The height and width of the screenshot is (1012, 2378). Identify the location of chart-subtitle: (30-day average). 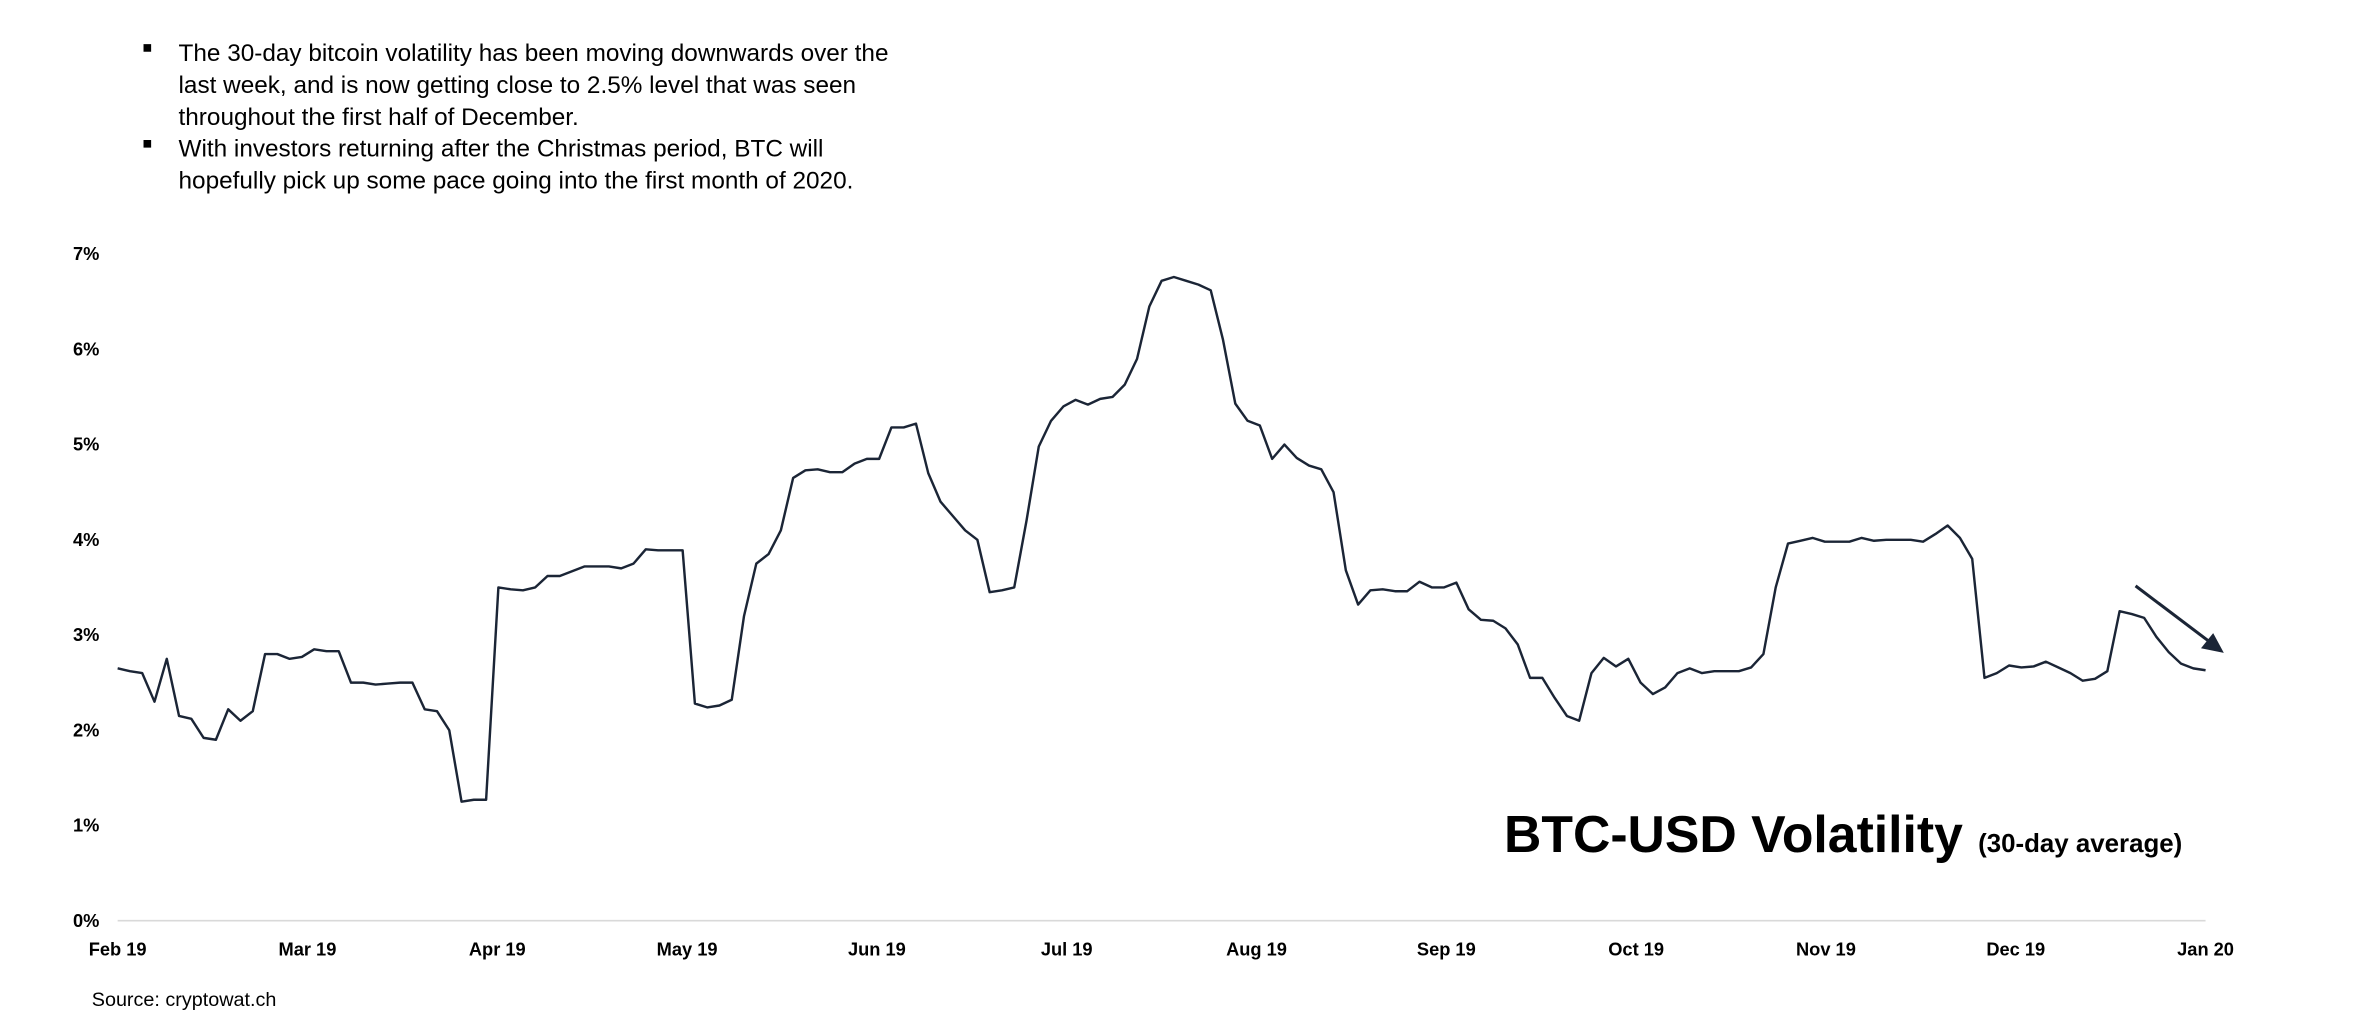
(2080, 844).